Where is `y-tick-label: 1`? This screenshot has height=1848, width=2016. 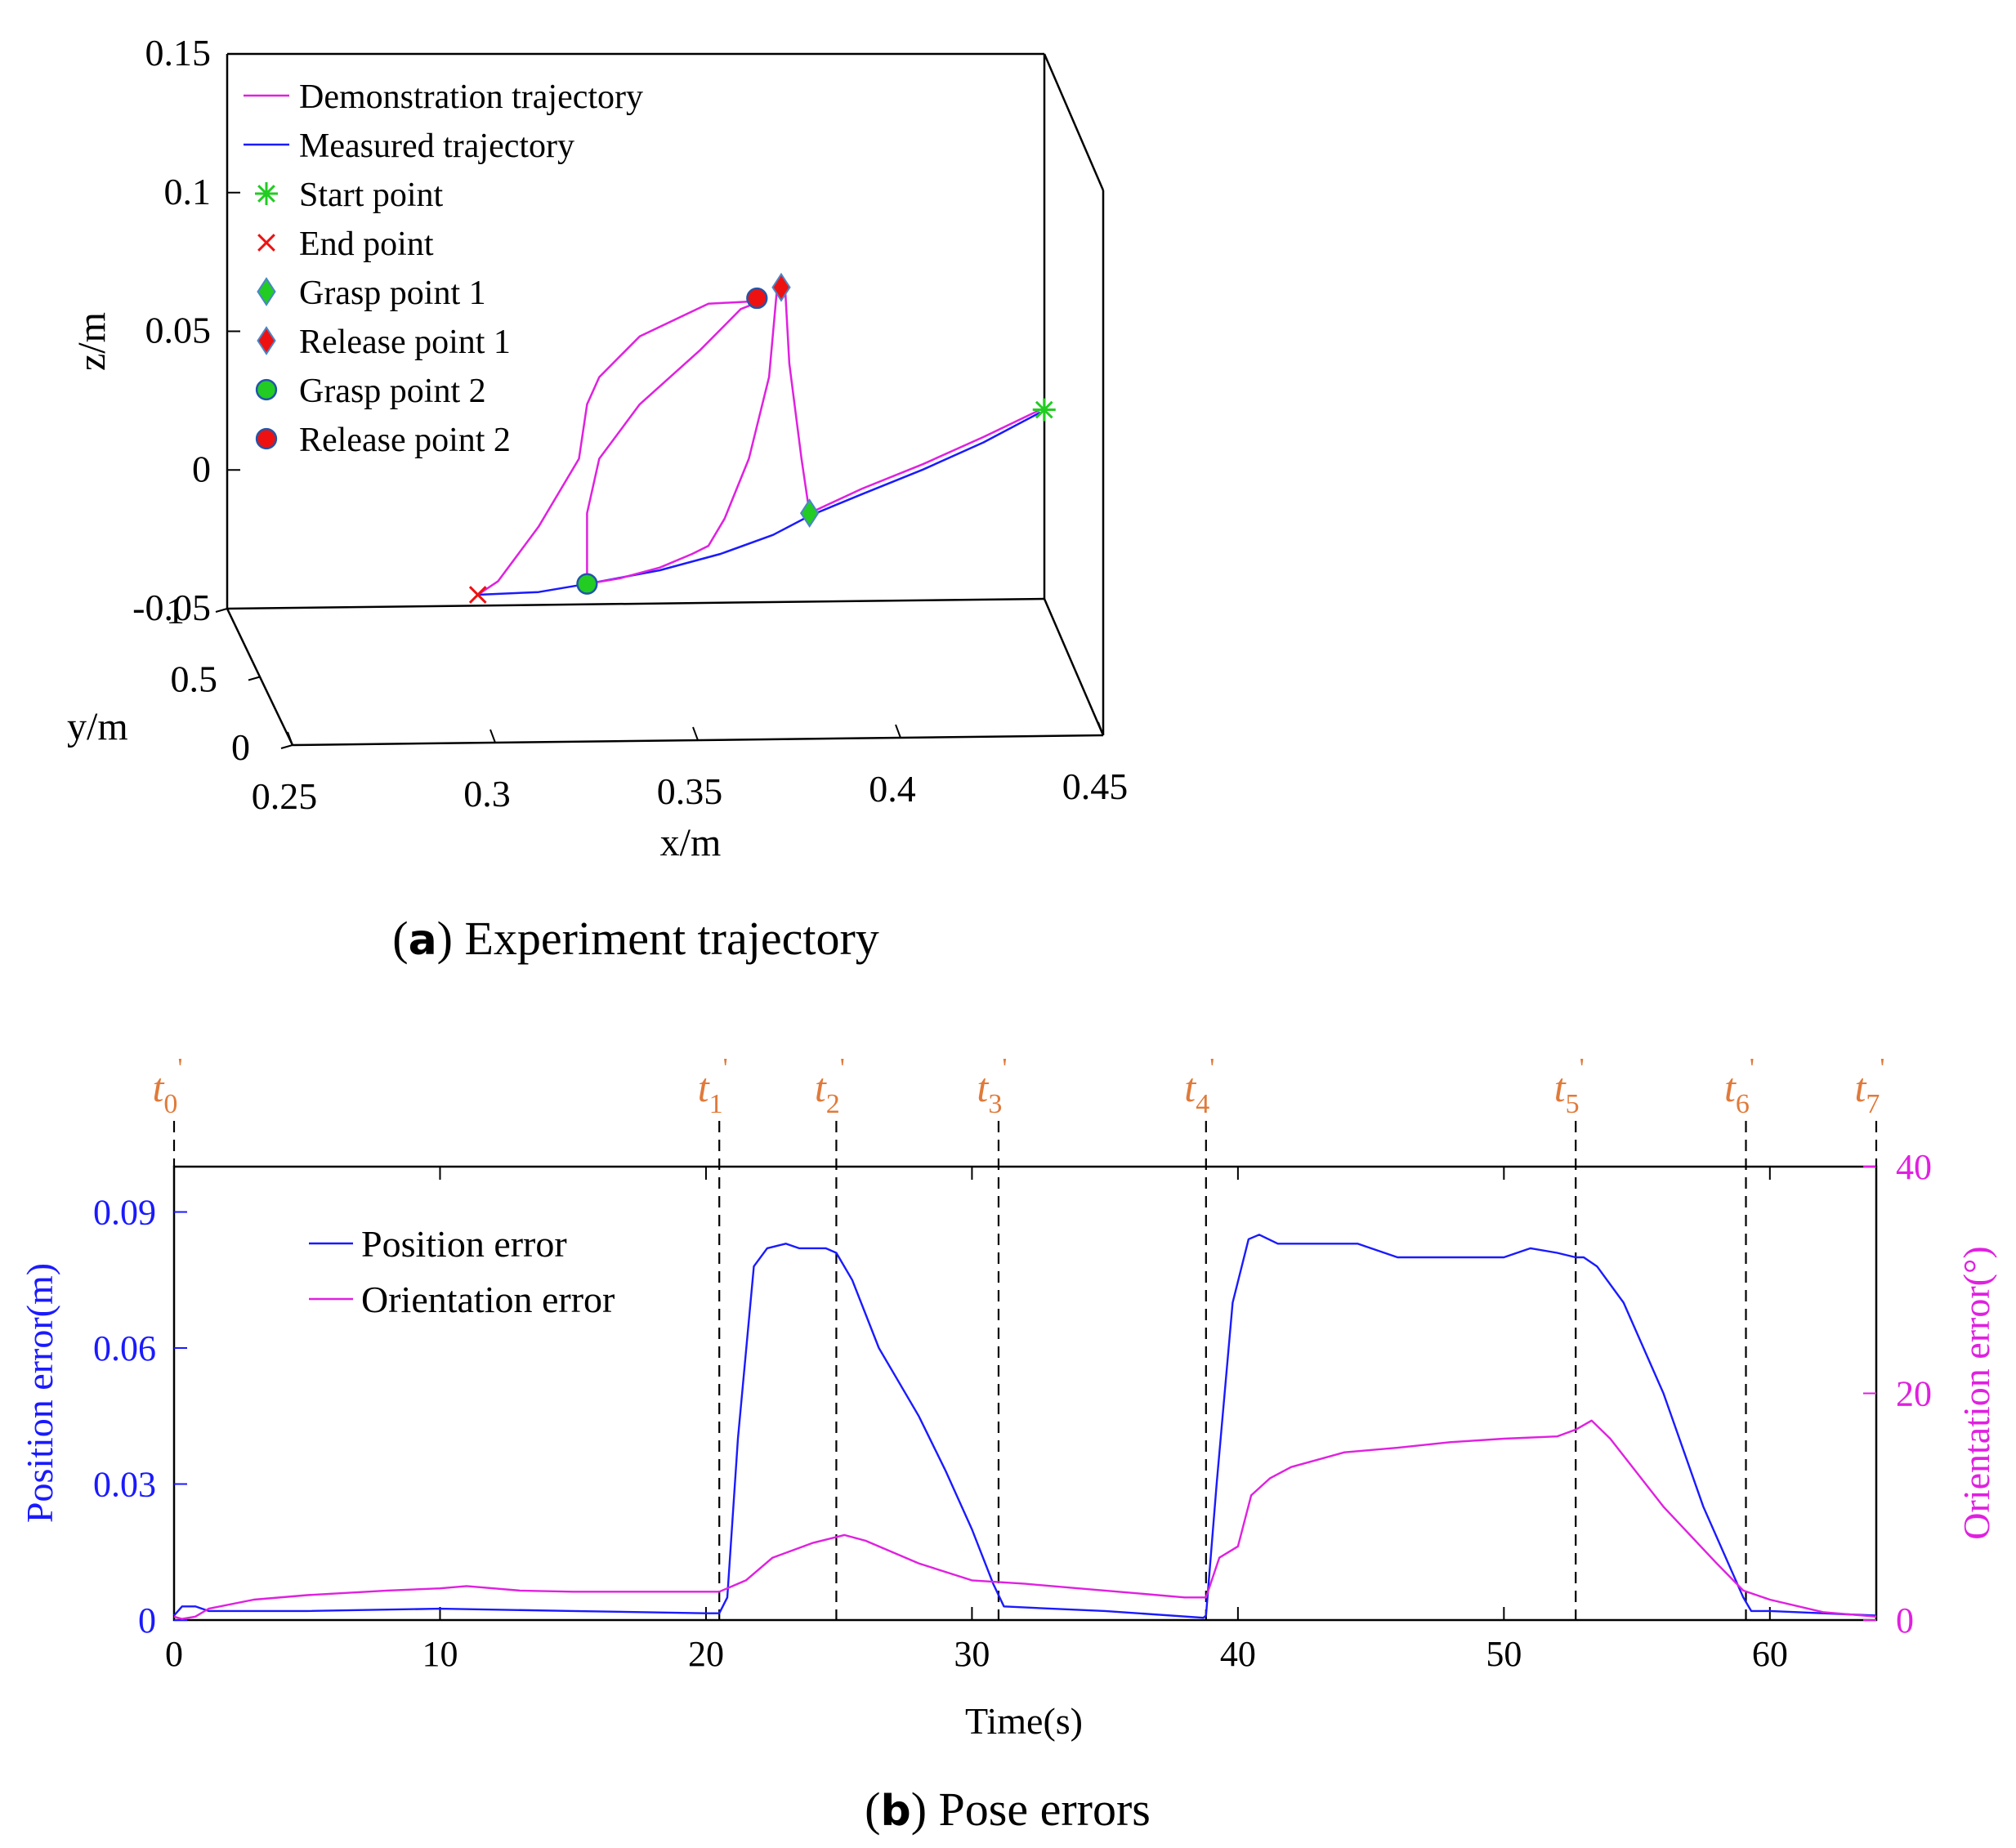 y-tick-label: 1 is located at coordinates (175, 611).